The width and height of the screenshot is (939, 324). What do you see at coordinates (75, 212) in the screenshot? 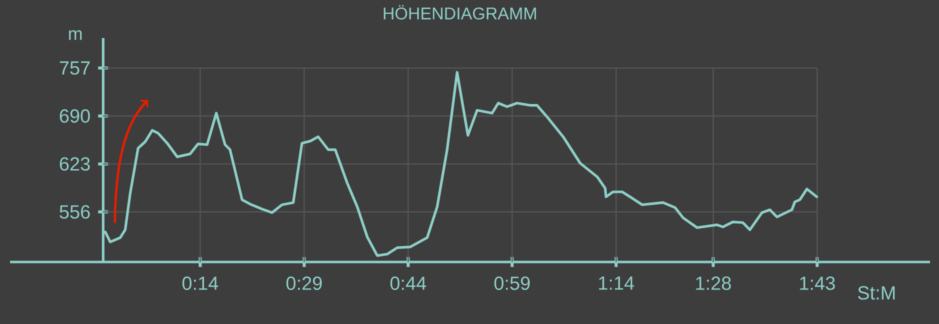
I see `y-tick-label: 556` at bounding box center [75, 212].